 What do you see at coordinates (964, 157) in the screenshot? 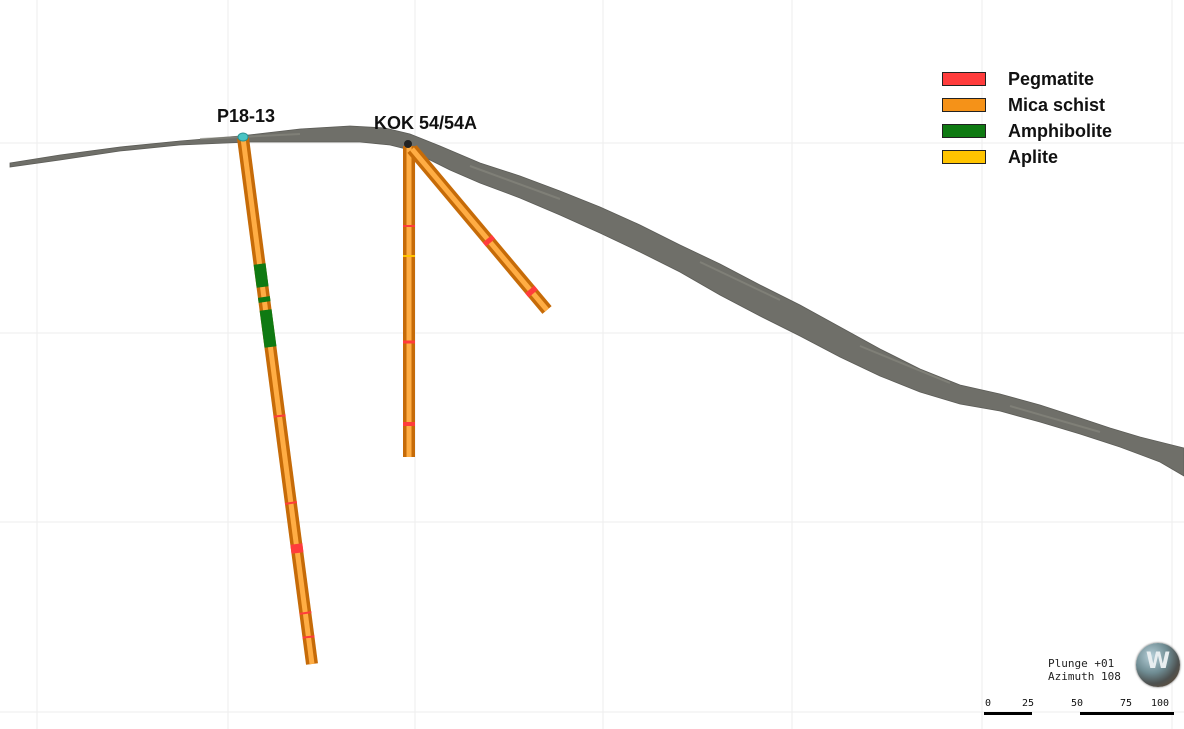
I see `aplite-swatch` at bounding box center [964, 157].